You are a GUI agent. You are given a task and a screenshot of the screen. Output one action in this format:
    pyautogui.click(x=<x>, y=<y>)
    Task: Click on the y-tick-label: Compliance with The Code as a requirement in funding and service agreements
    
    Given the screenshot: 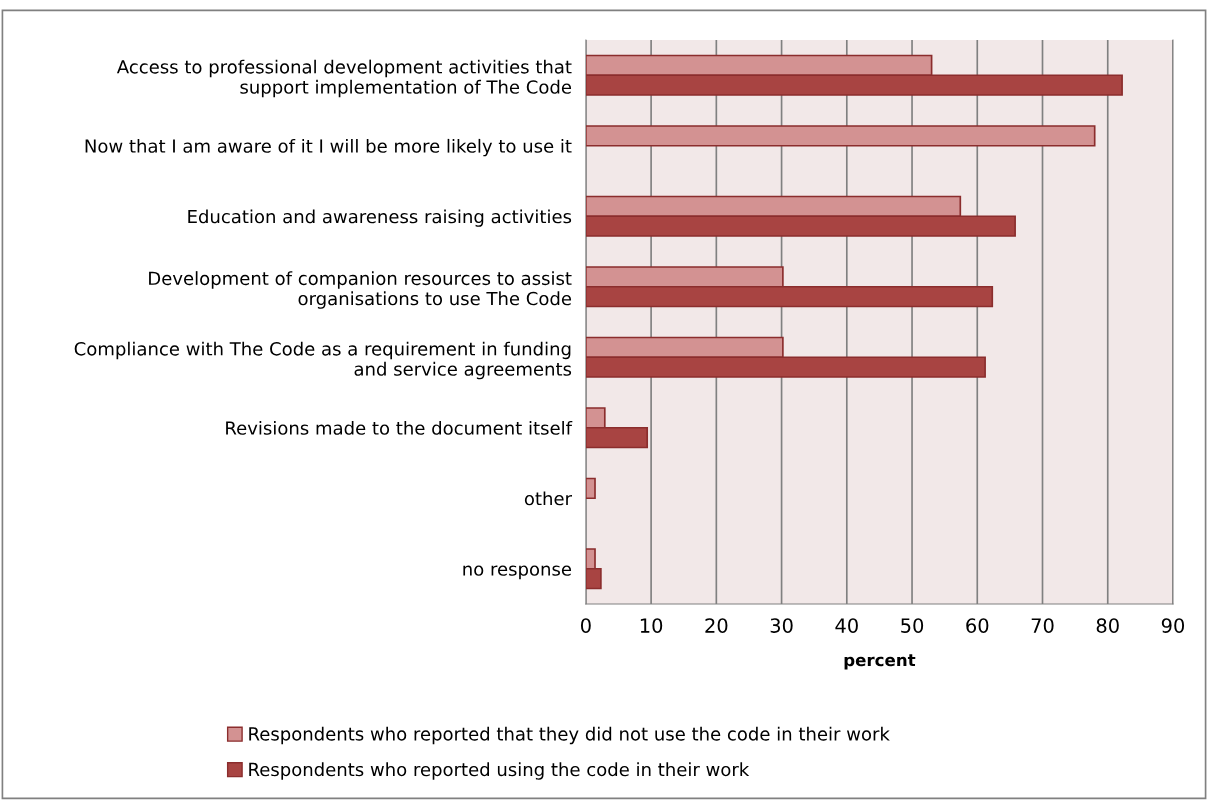 What is the action you would take?
    pyautogui.click(x=323, y=360)
    